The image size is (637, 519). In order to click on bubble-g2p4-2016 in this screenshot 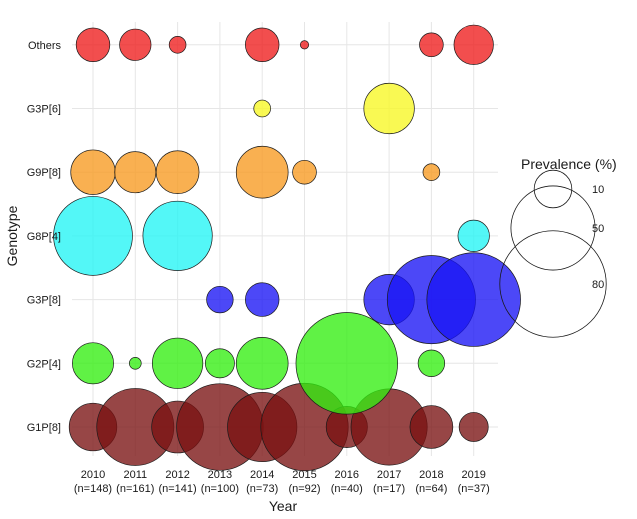, I will do `click(346, 363)`.